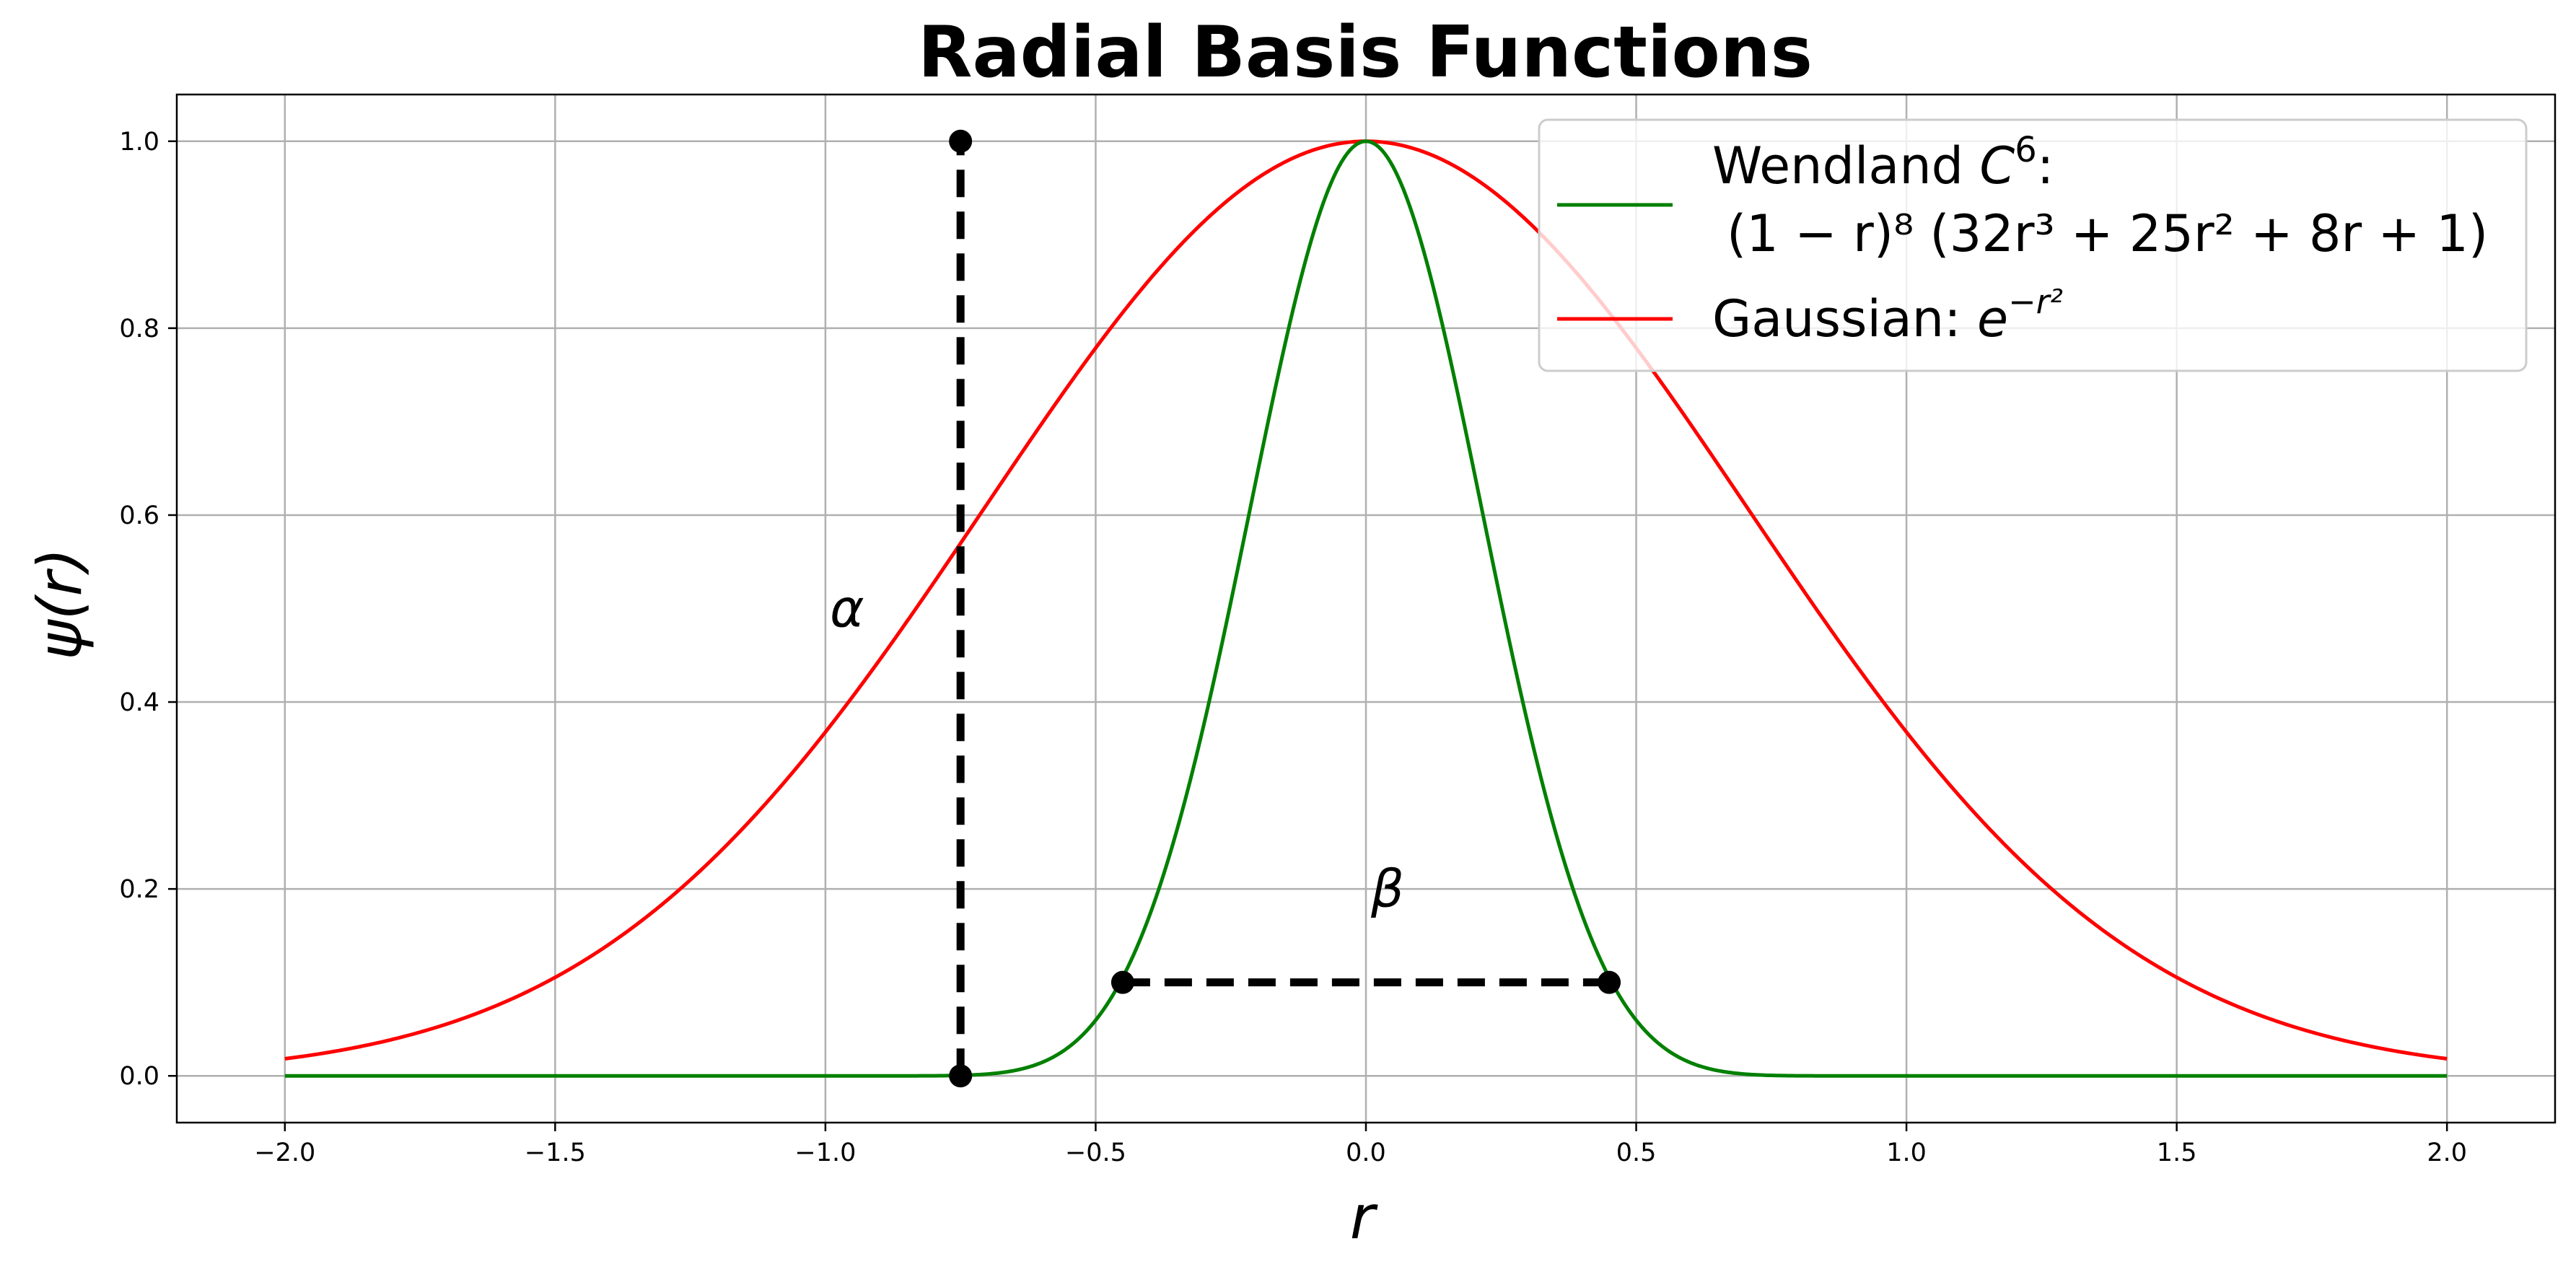 This screenshot has width=2576, height=1277. I want to click on x-tick-label: −1.0, so click(825, 1152).